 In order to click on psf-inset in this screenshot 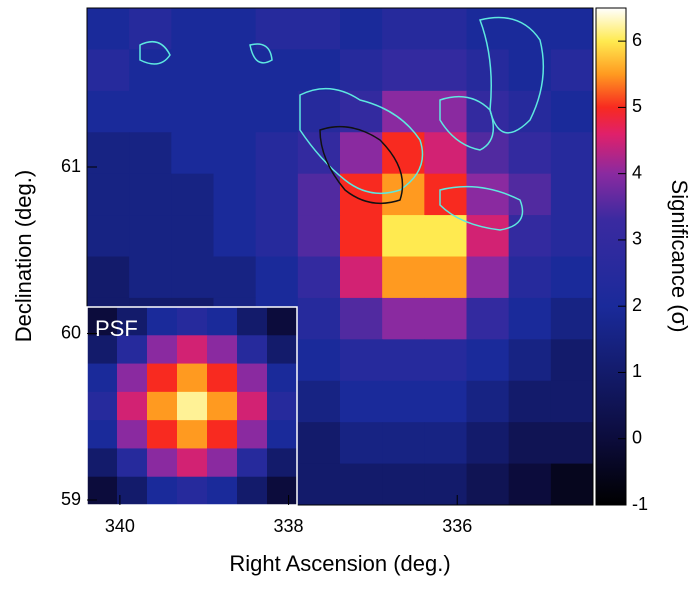, I will do `click(192, 406)`.